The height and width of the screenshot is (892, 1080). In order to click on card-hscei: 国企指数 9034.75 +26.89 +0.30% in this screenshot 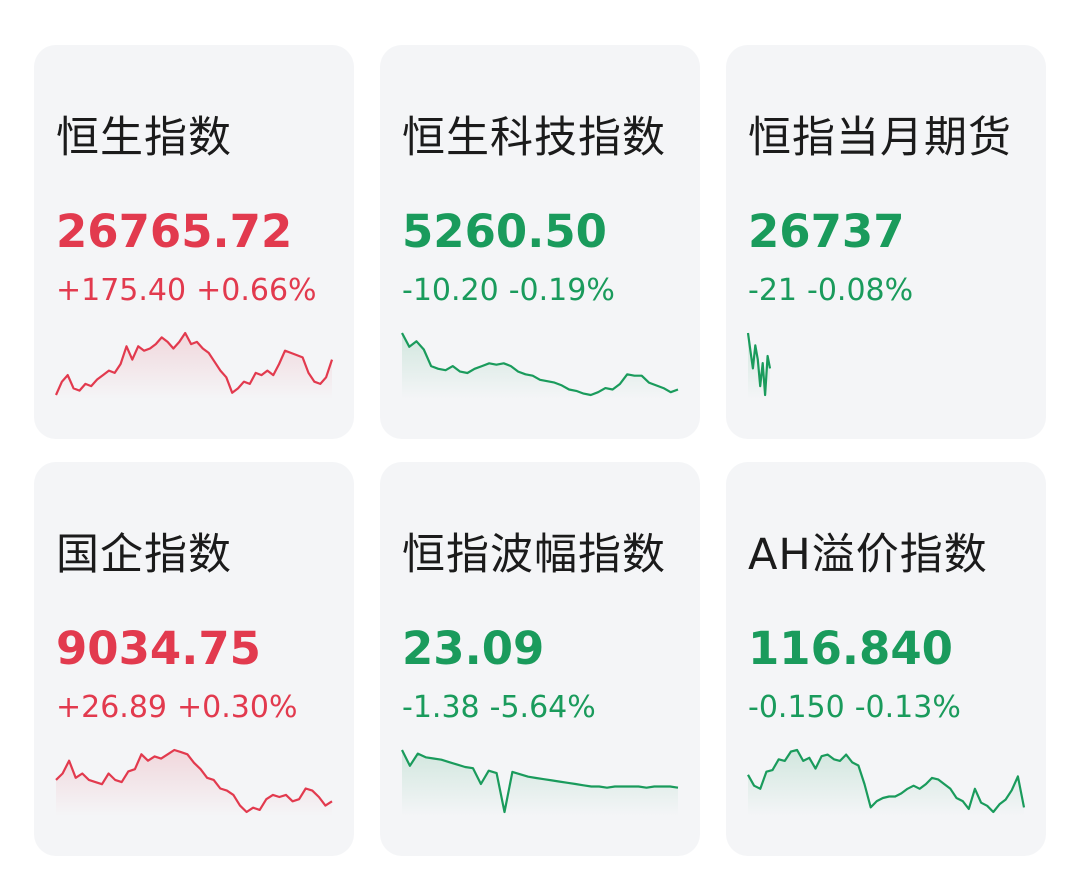, I will do `click(194, 659)`.